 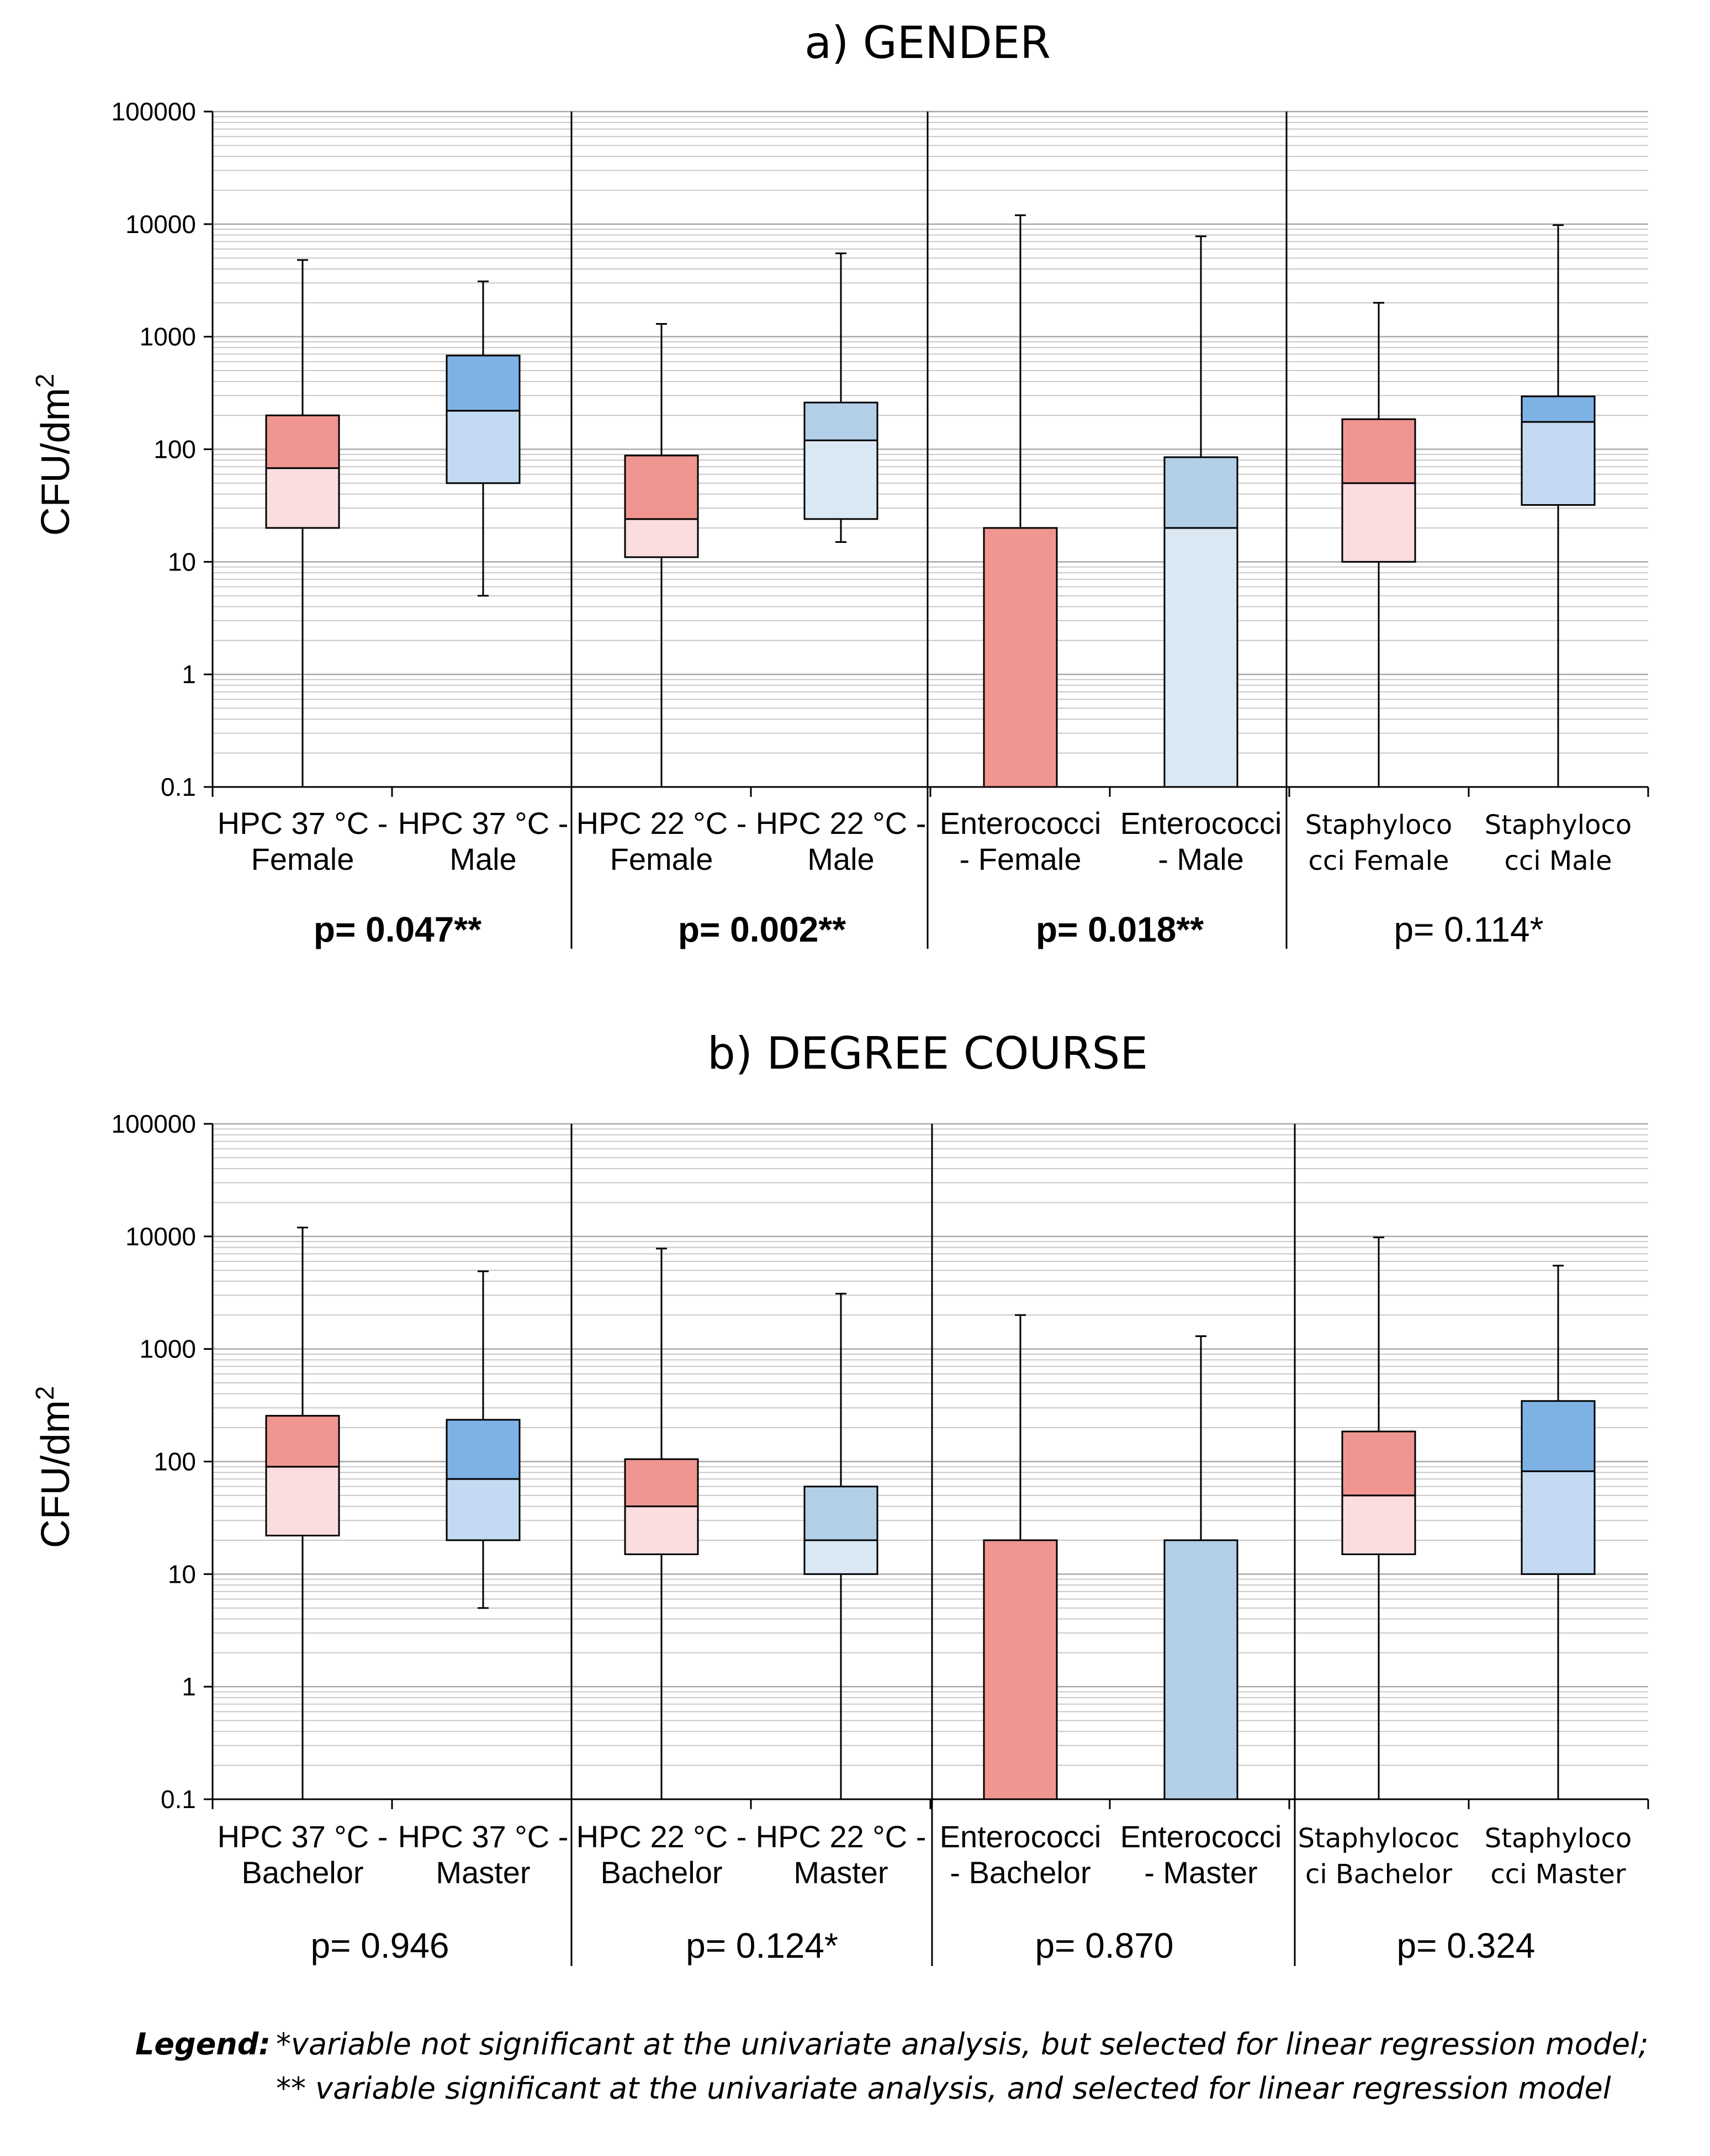 I want to click on box-plot: Staphyloco cci Male, so click(x=1559, y=550).